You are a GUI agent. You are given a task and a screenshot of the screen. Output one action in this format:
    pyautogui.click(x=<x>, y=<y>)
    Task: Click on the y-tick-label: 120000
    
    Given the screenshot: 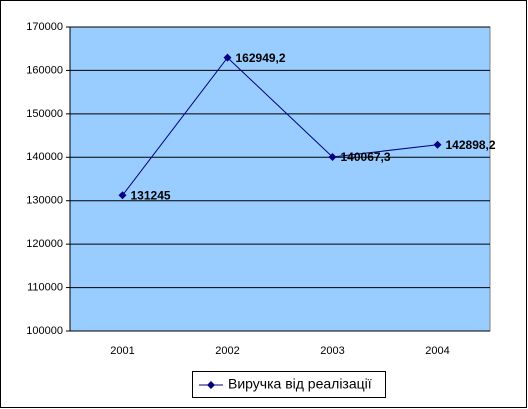 What is the action you would take?
    pyautogui.click(x=44, y=244)
    